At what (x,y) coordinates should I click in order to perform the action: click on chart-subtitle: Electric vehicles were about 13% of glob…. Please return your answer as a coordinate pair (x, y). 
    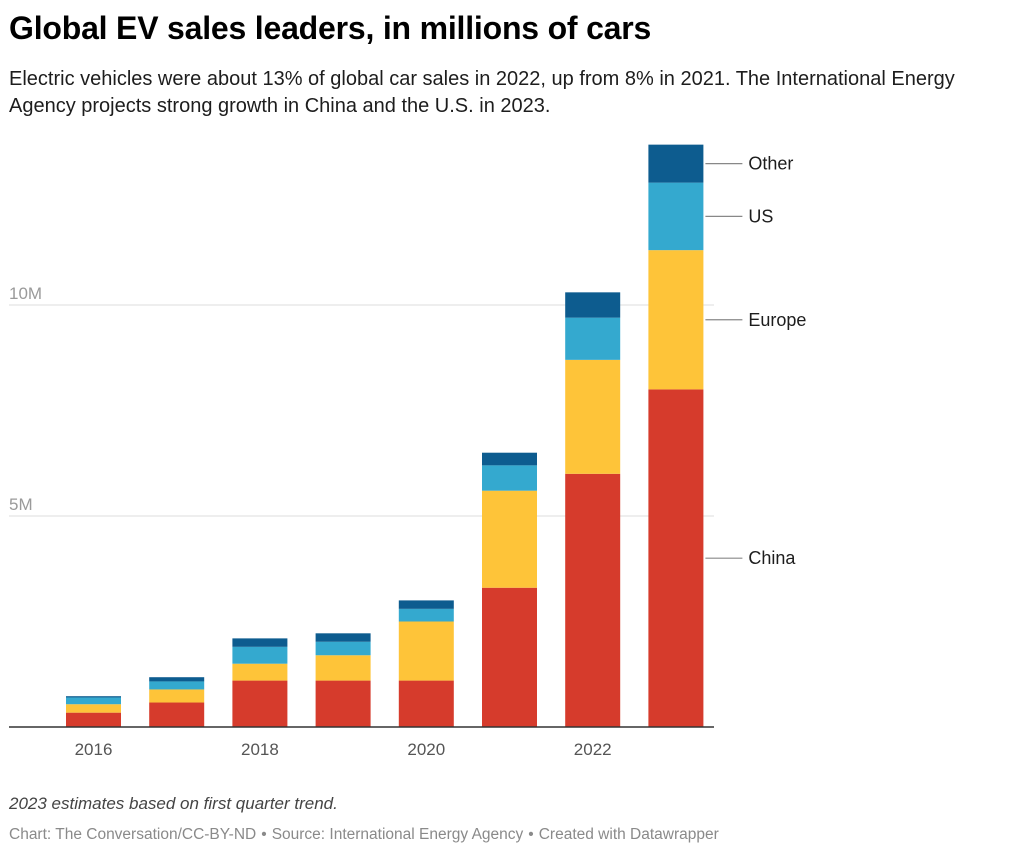
    Looking at the image, I should click on (482, 92).